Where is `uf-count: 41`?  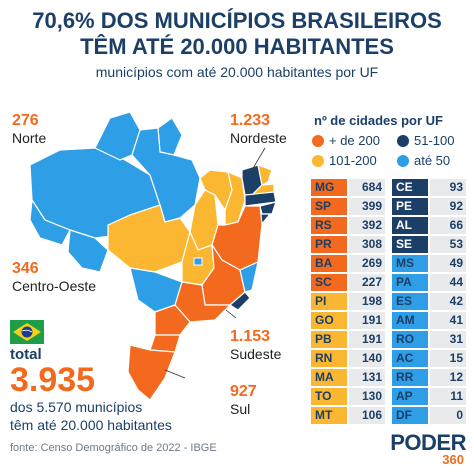
uf-count: 41 is located at coordinates (448, 320).